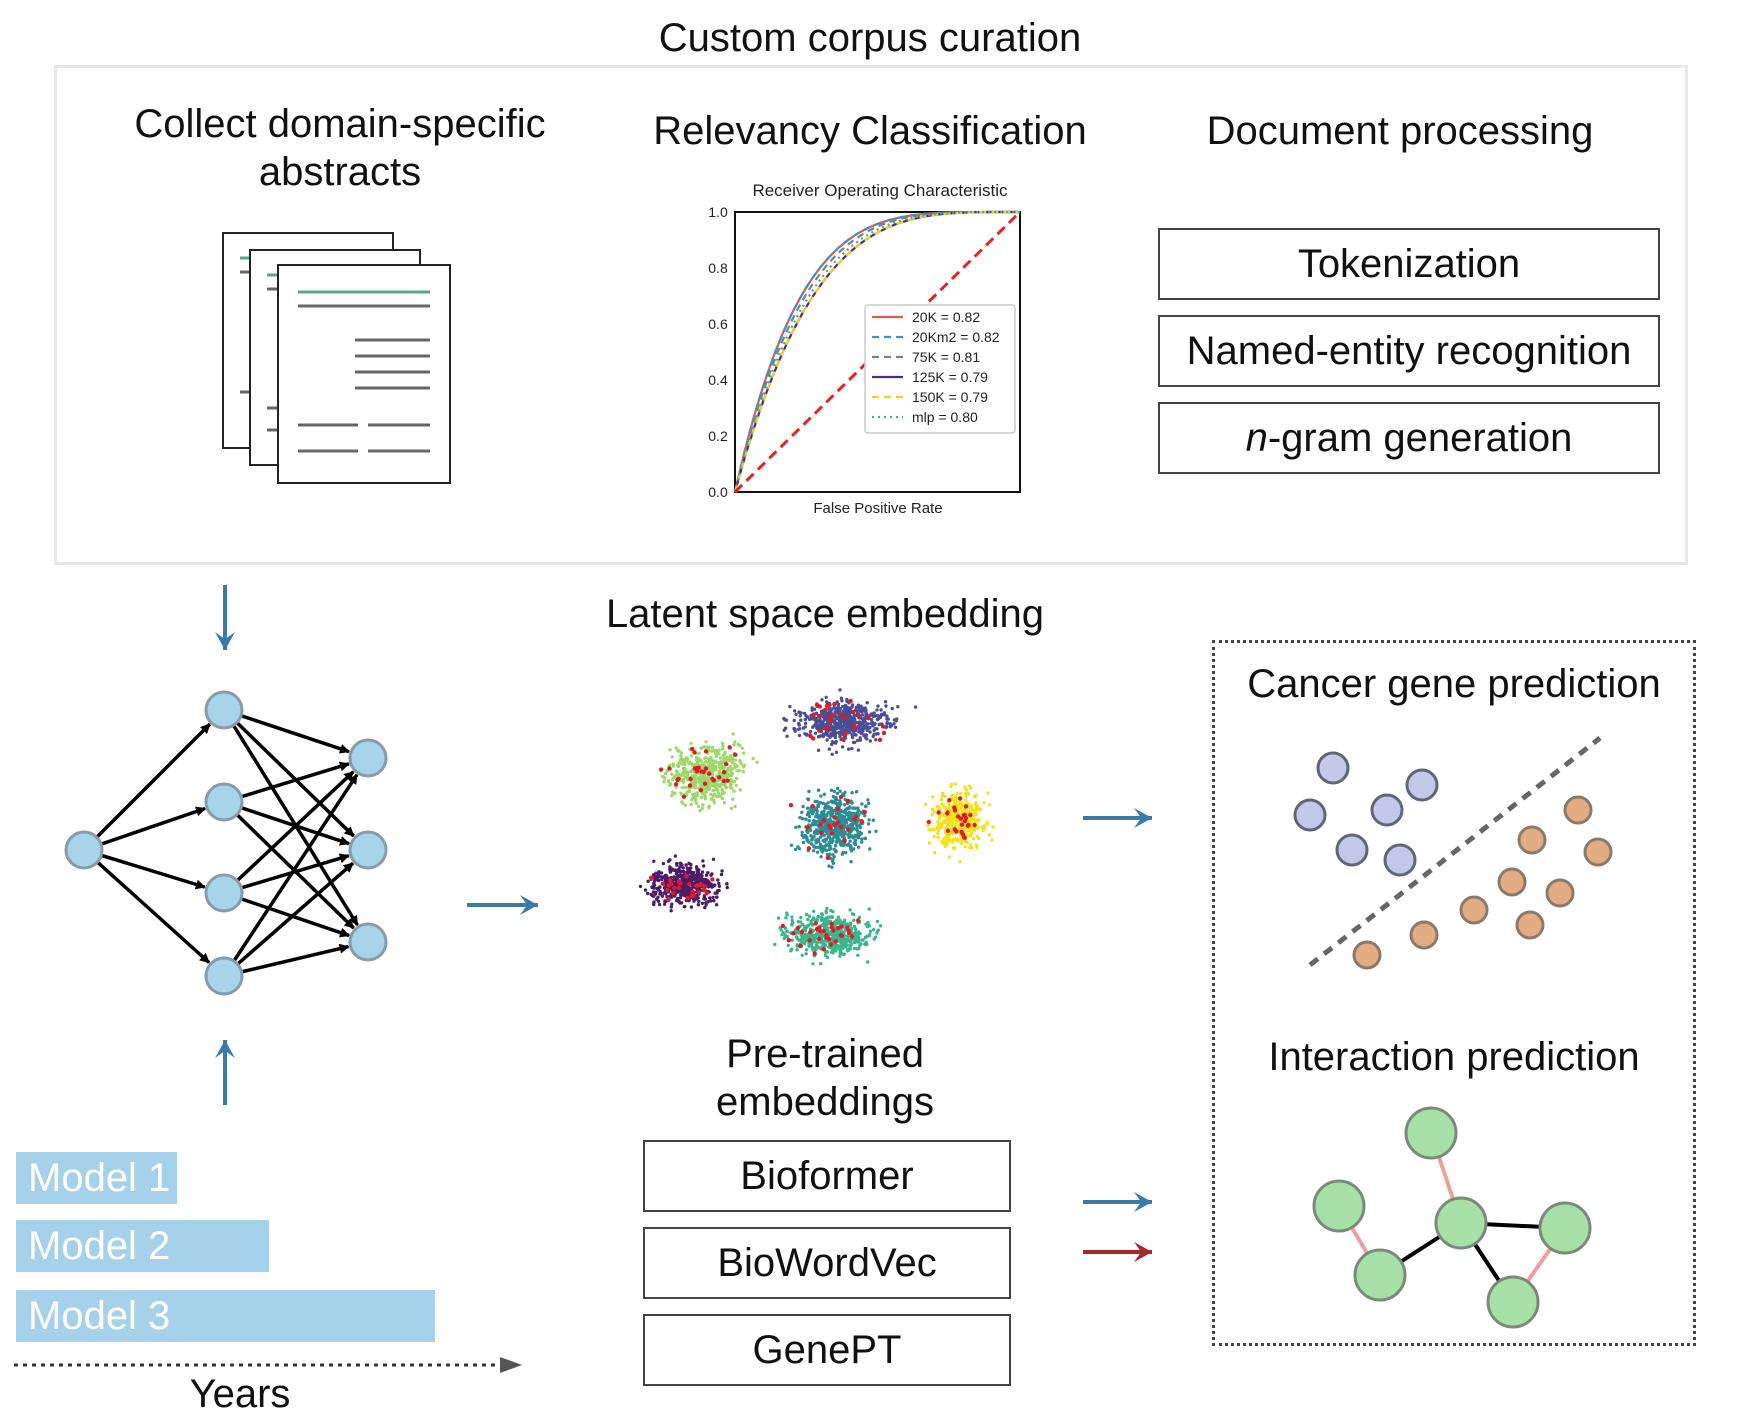  Describe the element at coordinates (1400, 131) in the screenshot. I see `processing-title: Document processing` at that location.